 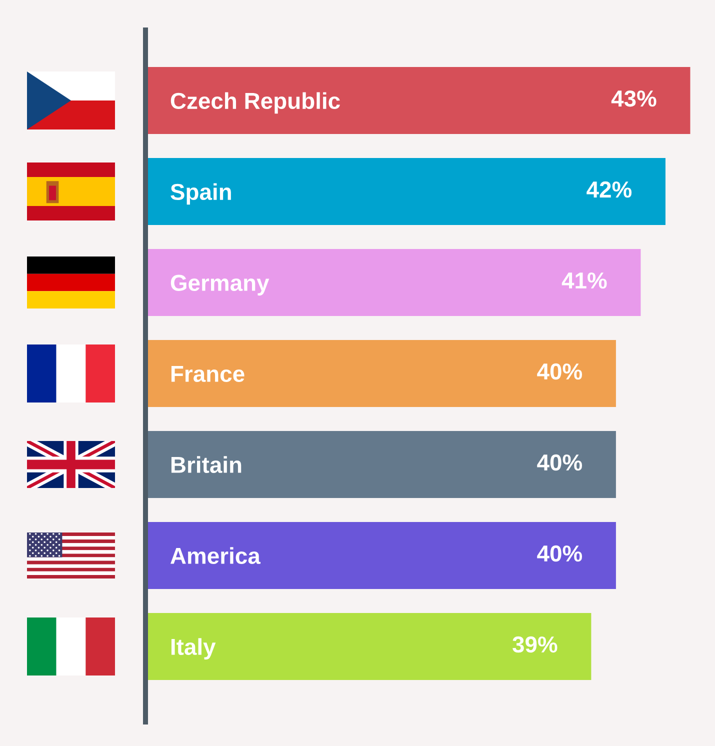 I want to click on data-label: 42%, so click(x=609, y=189).